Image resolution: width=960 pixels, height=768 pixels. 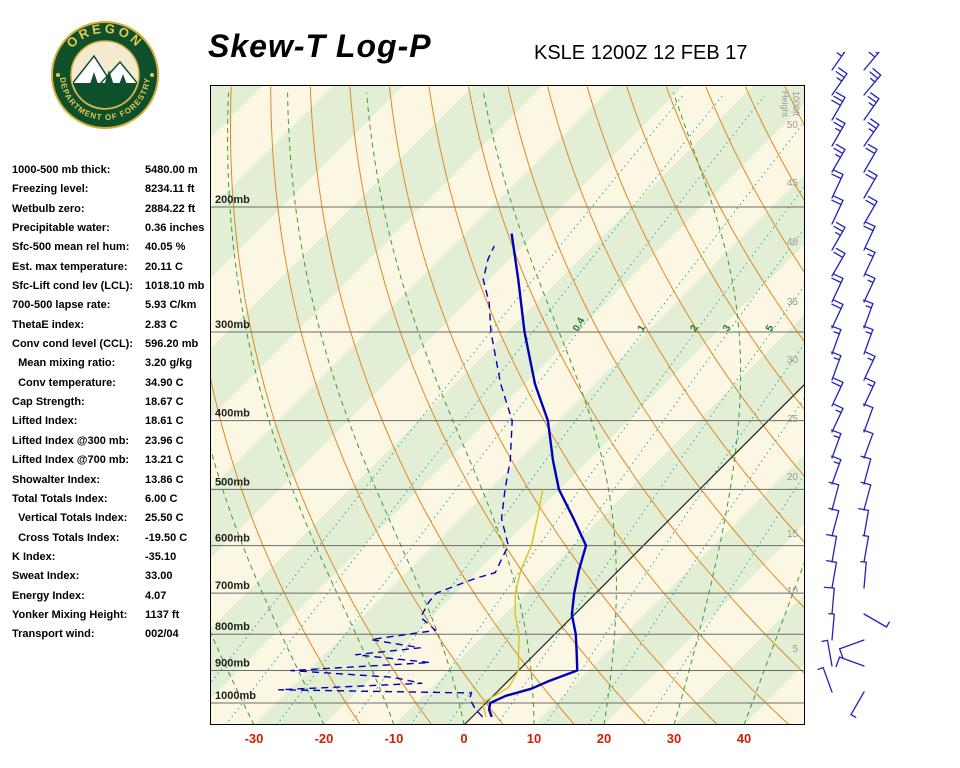 I want to click on svg-text: 25, so click(x=793, y=419).